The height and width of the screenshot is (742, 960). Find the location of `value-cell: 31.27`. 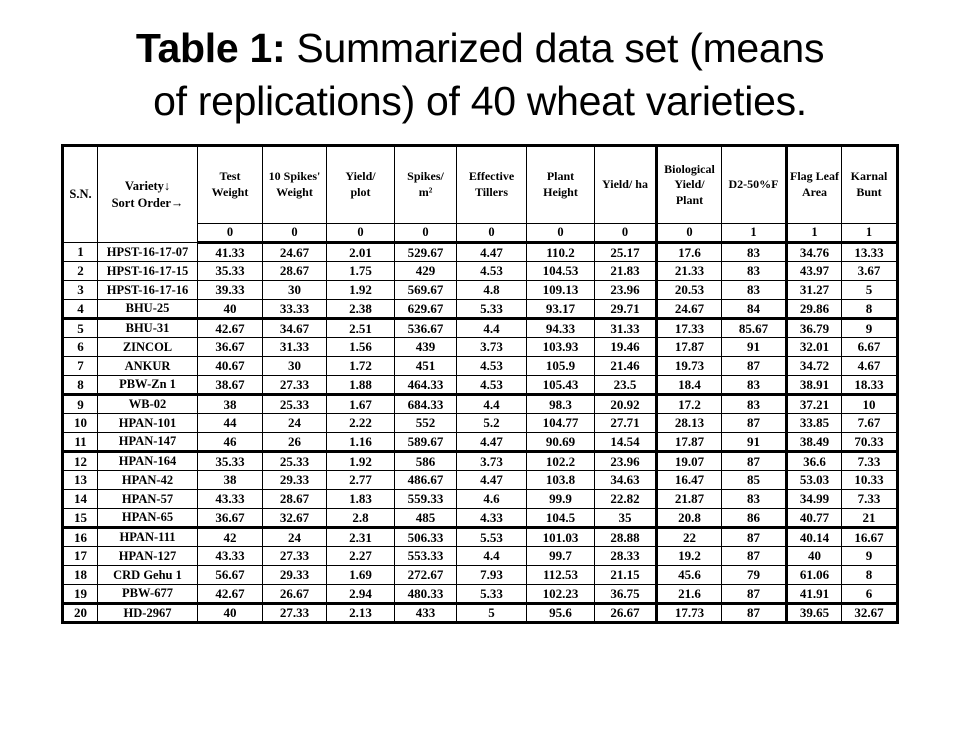

value-cell: 31.27 is located at coordinates (813, 290).